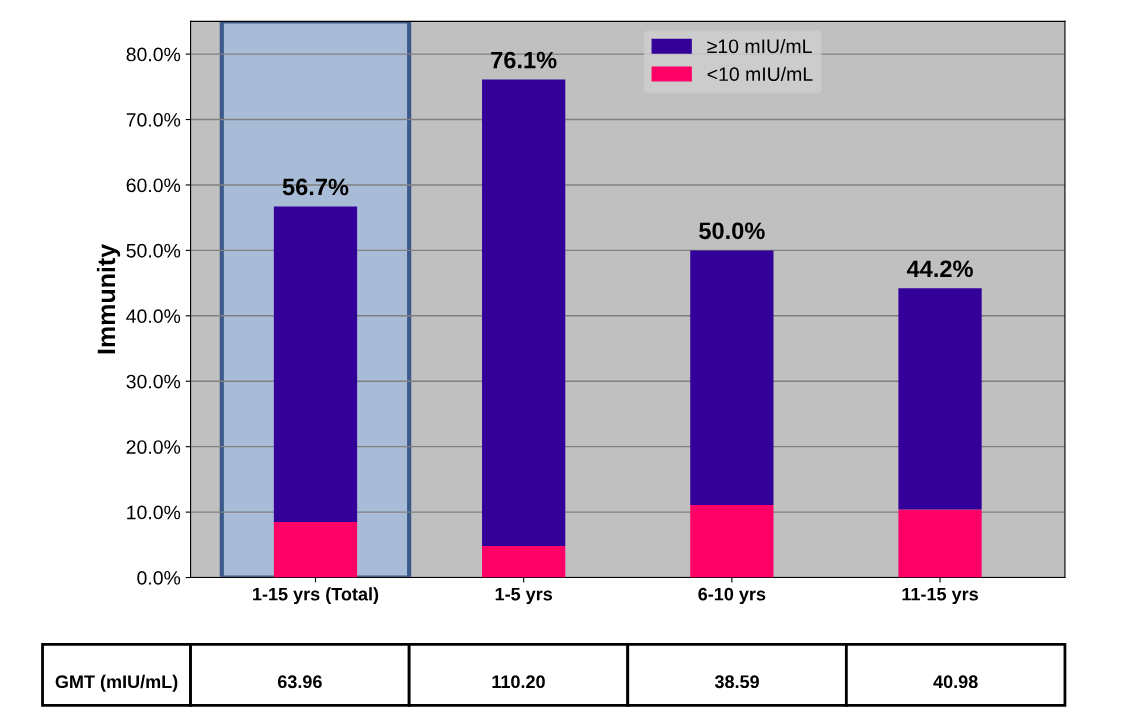  What do you see at coordinates (939, 269) in the screenshot?
I see `total-label: 44.2%` at bounding box center [939, 269].